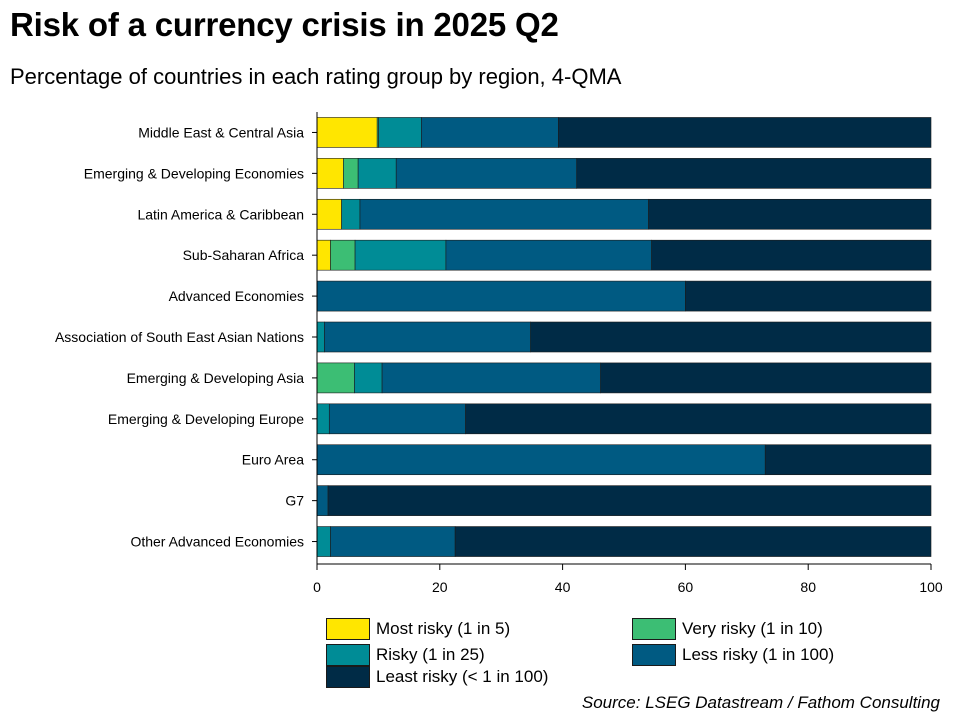  I want to click on bar-emerging-developing-europe-least-risky, so click(698, 419).